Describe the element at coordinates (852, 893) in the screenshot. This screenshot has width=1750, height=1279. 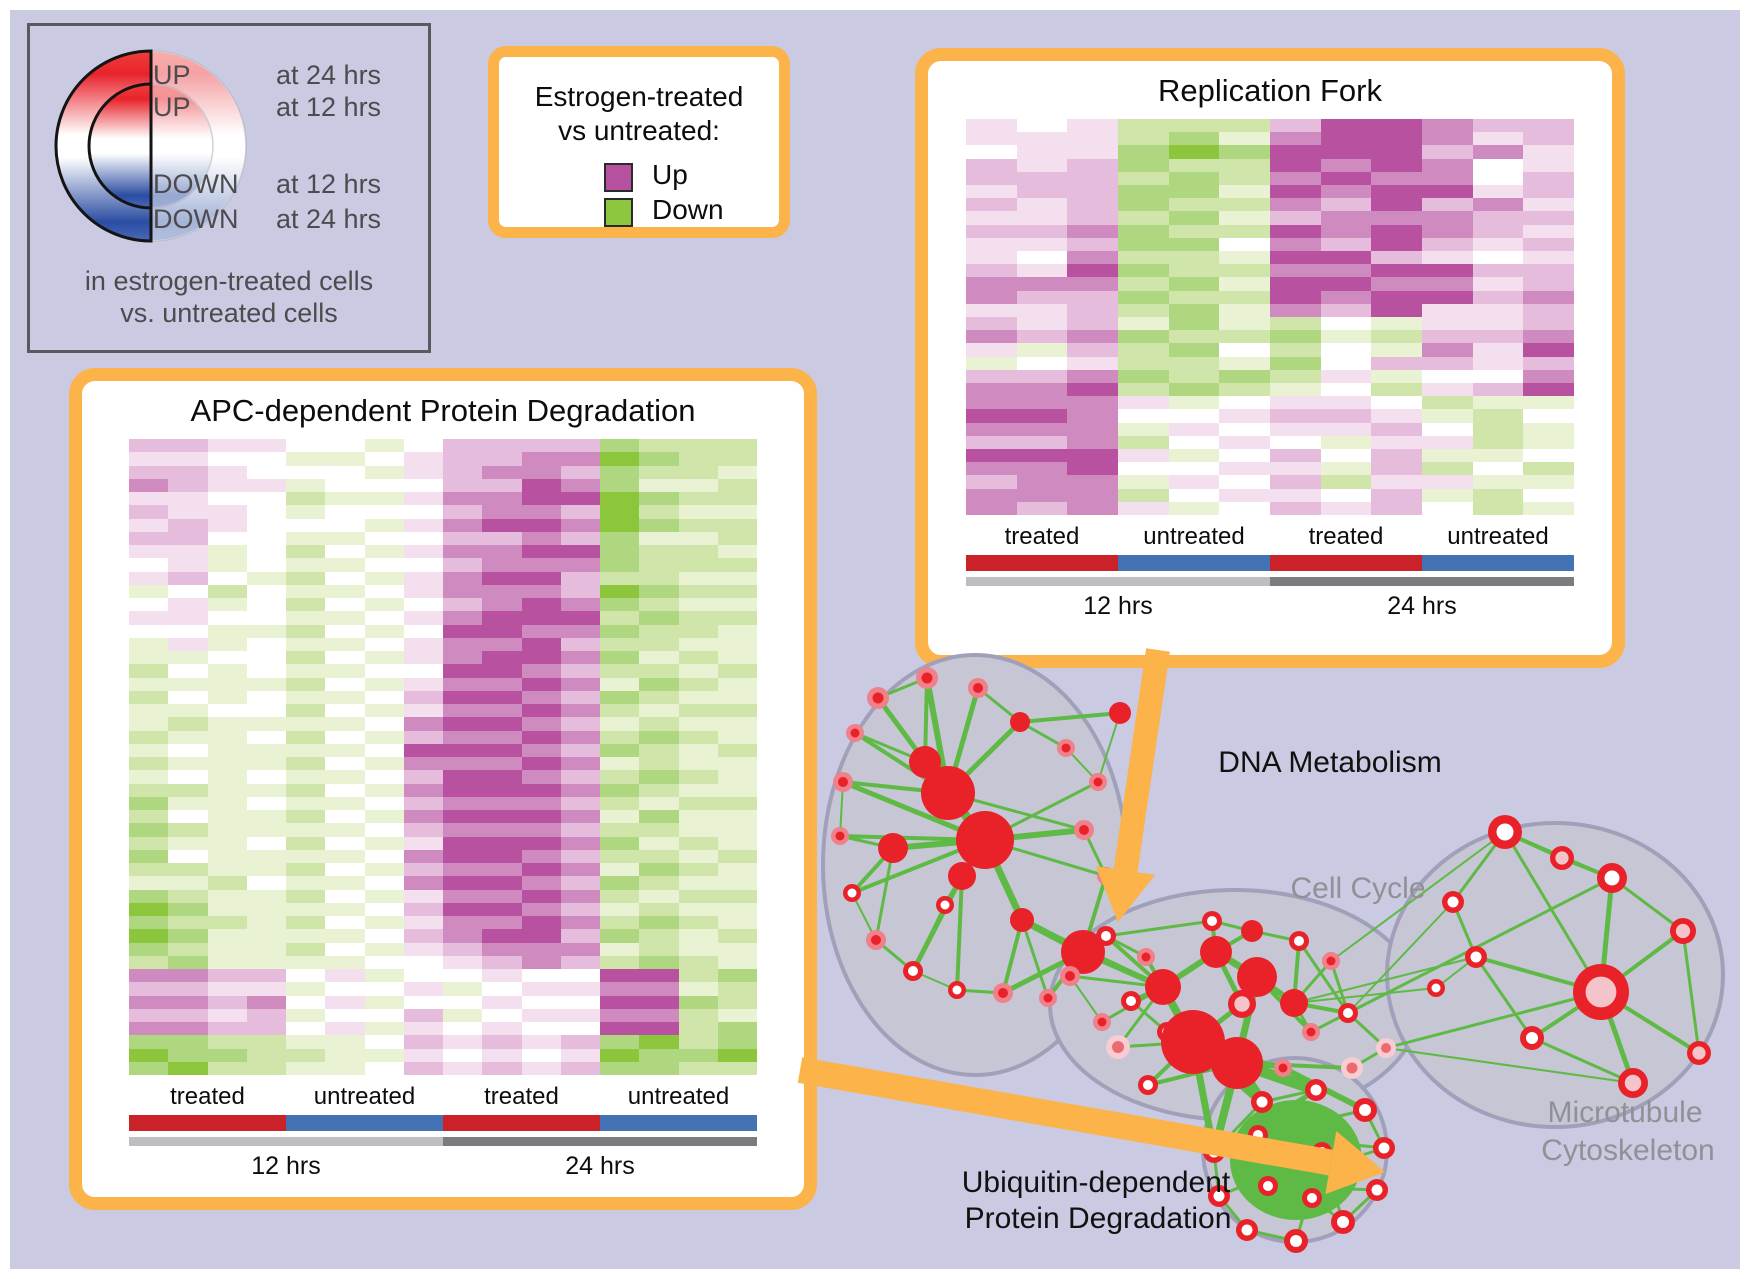
I see `gene-node-donut-center` at that location.